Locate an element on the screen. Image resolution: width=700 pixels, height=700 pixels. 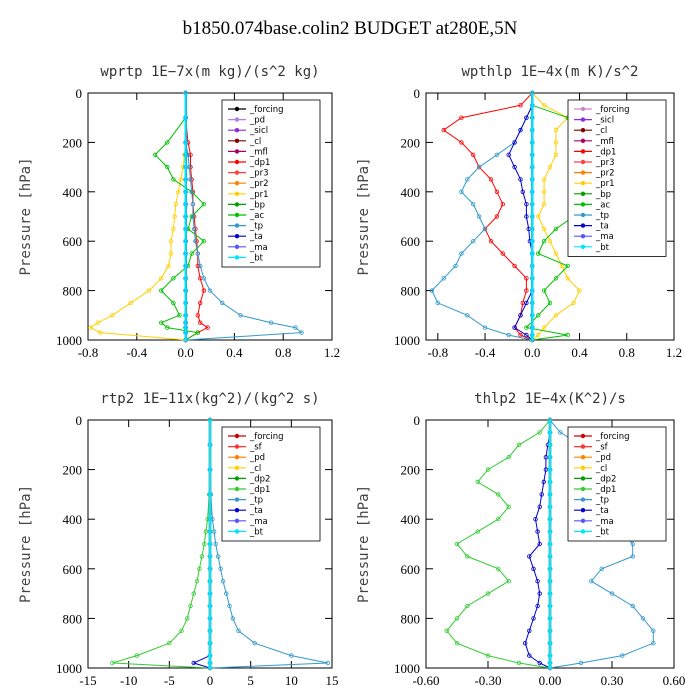
legend-label: _ma is located at coordinates (604, 237).